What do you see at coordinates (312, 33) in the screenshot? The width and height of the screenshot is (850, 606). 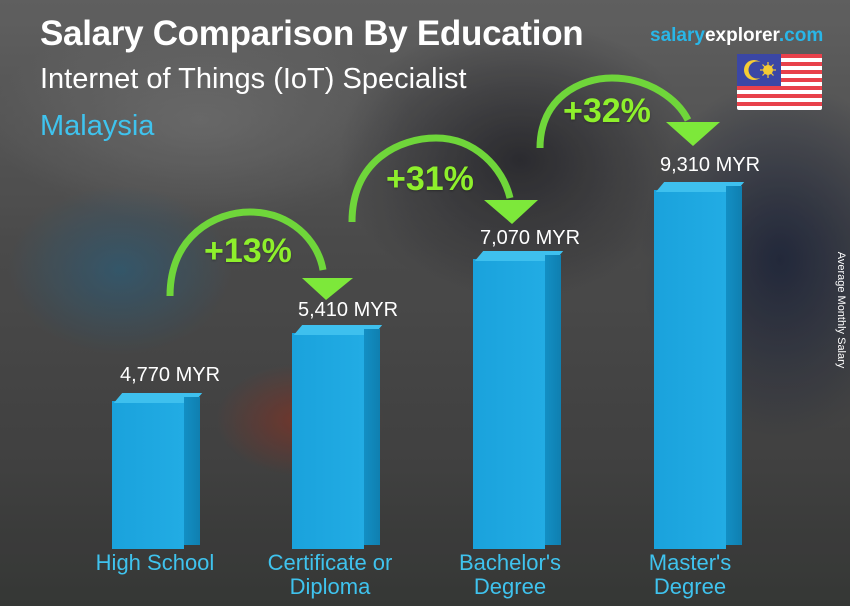 I see `chart-title: Salary Comparison By Education` at bounding box center [312, 33].